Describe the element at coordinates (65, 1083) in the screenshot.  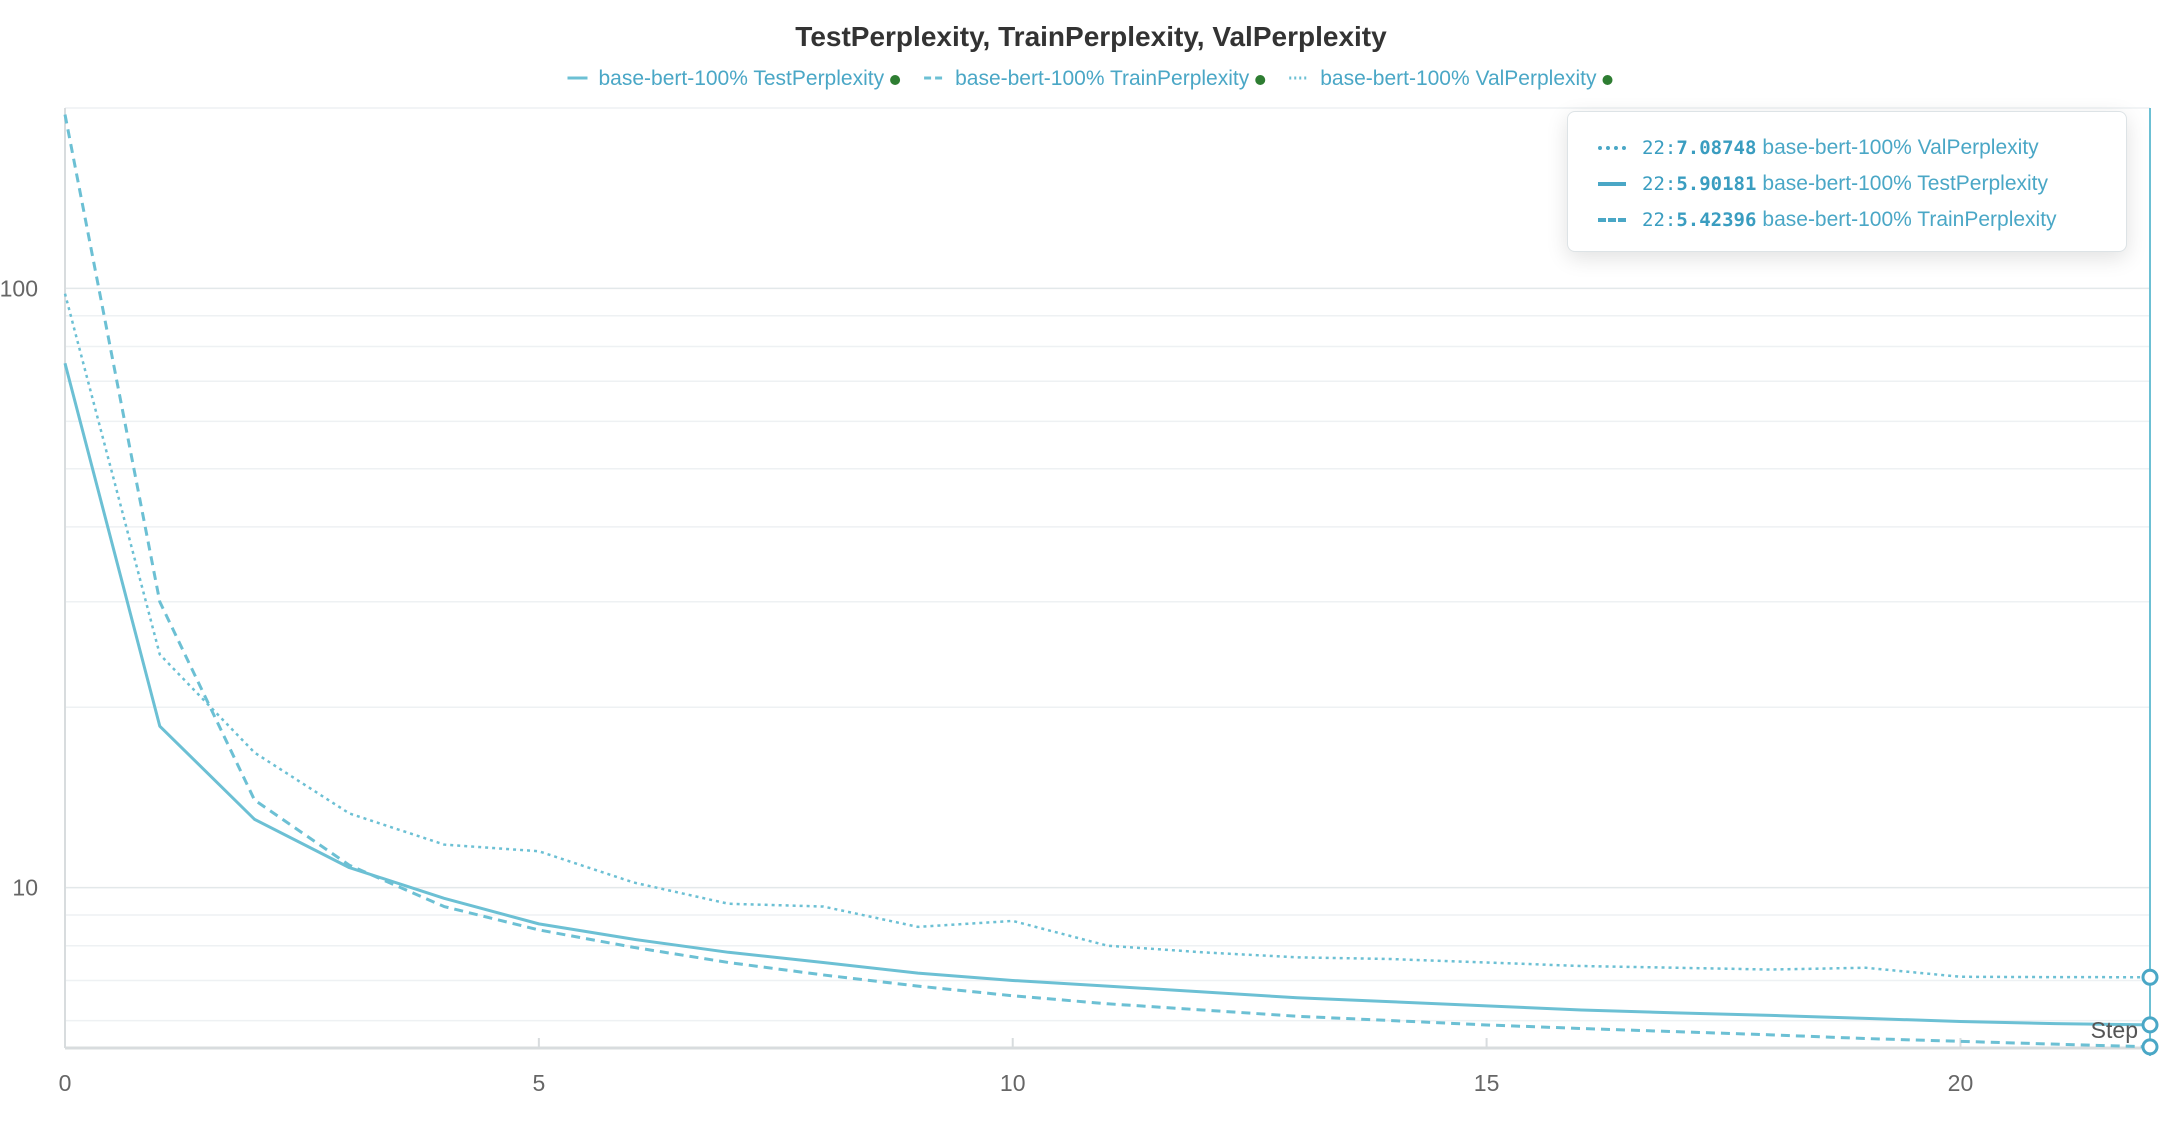
I see `x-tick-label: 0` at that location.